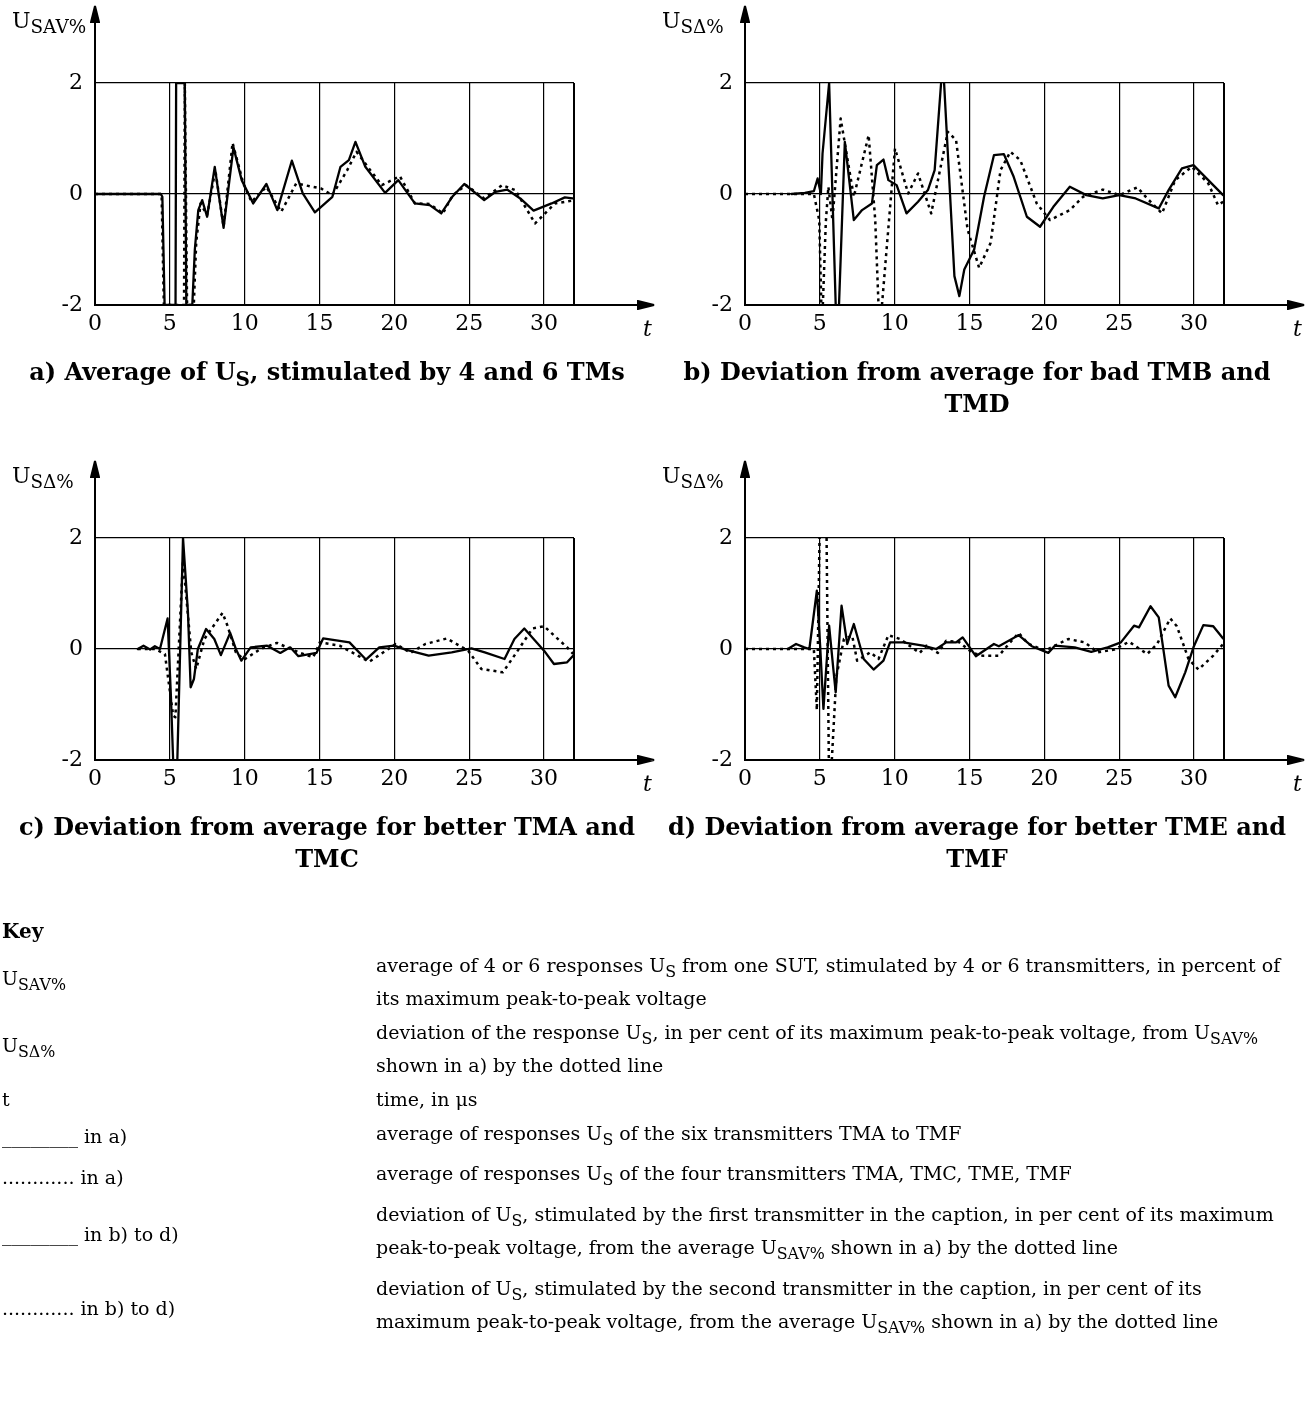 The width and height of the screenshot is (1308, 1407). I want to click on text: U$_{SAV%}$, so click(34, 981).